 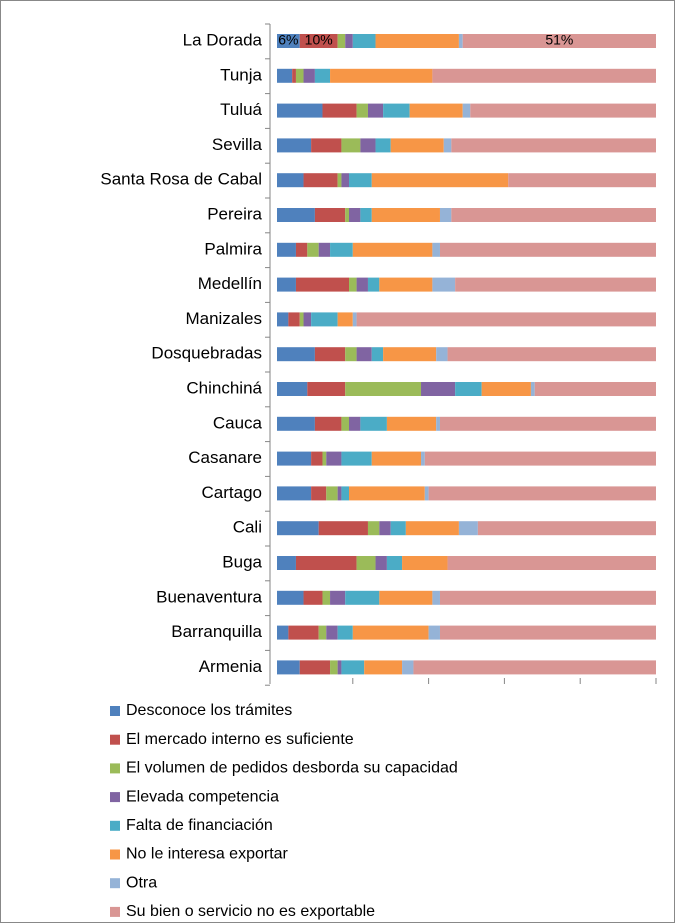 I want to click on y-tick-label: La Dorada, so click(x=223, y=39).